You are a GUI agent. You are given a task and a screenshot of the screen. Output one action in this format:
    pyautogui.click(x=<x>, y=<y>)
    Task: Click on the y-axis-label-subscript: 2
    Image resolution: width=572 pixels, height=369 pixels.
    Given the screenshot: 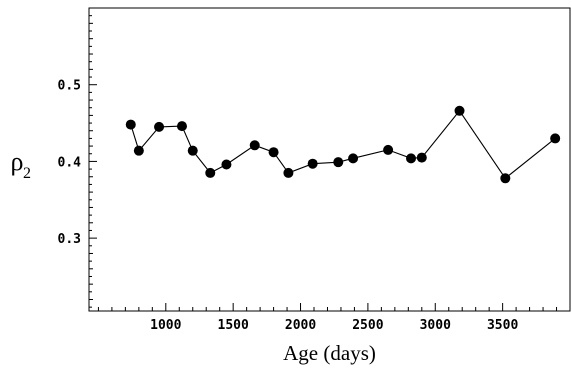 What is the action you would take?
    pyautogui.click(x=27, y=173)
    